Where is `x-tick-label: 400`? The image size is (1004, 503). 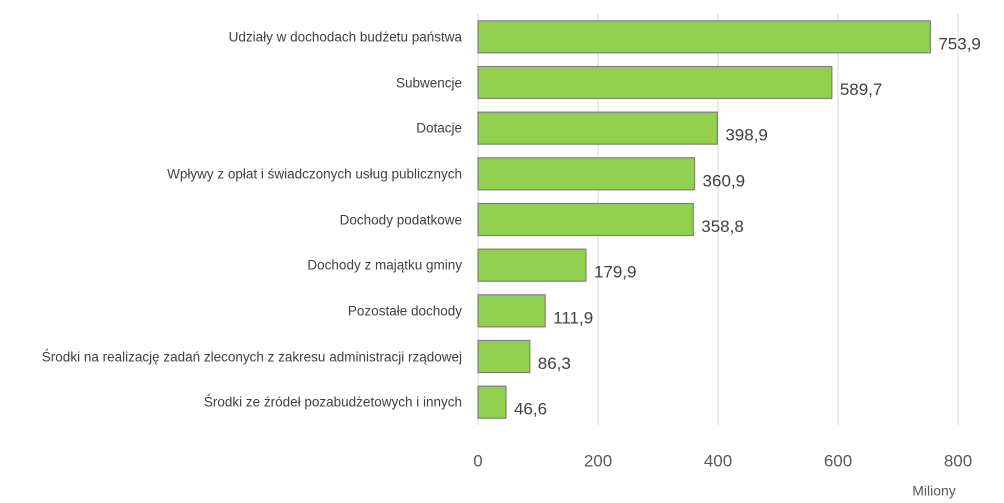
x-tick-label: 400 is located at coordinates (718, 460).